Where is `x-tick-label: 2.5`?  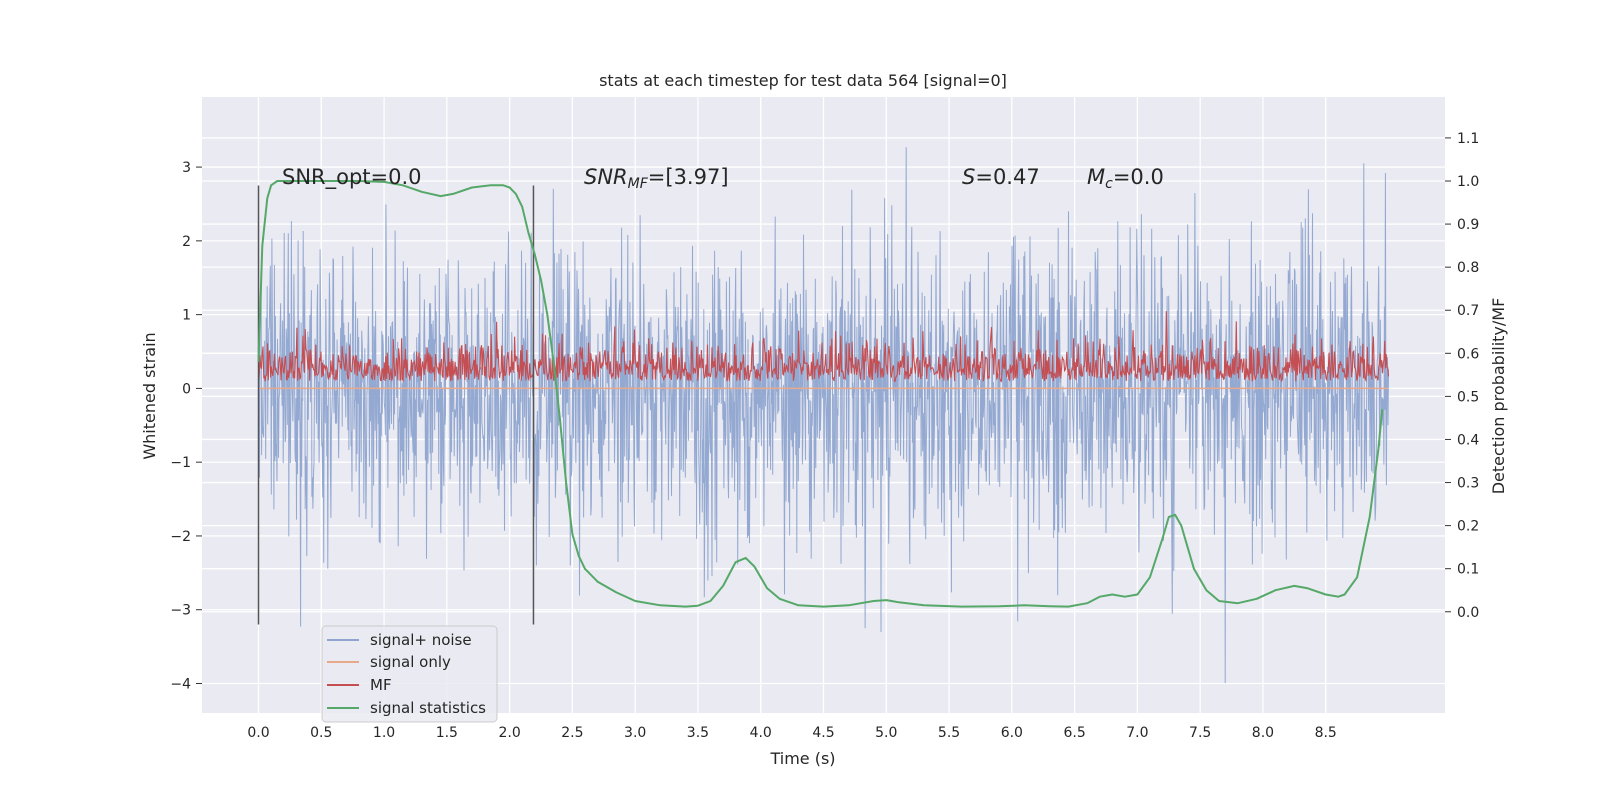 x-tick-label: 2.5 is located at coordinates (572, 733).